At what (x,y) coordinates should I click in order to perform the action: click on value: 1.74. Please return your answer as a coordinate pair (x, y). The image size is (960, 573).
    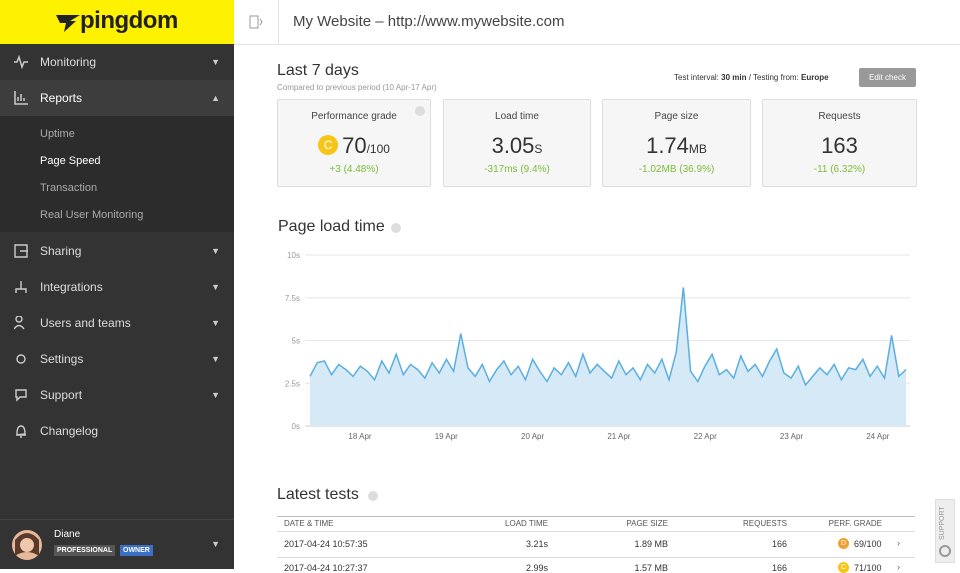
    Looking at the image, I should click on (667, 145).